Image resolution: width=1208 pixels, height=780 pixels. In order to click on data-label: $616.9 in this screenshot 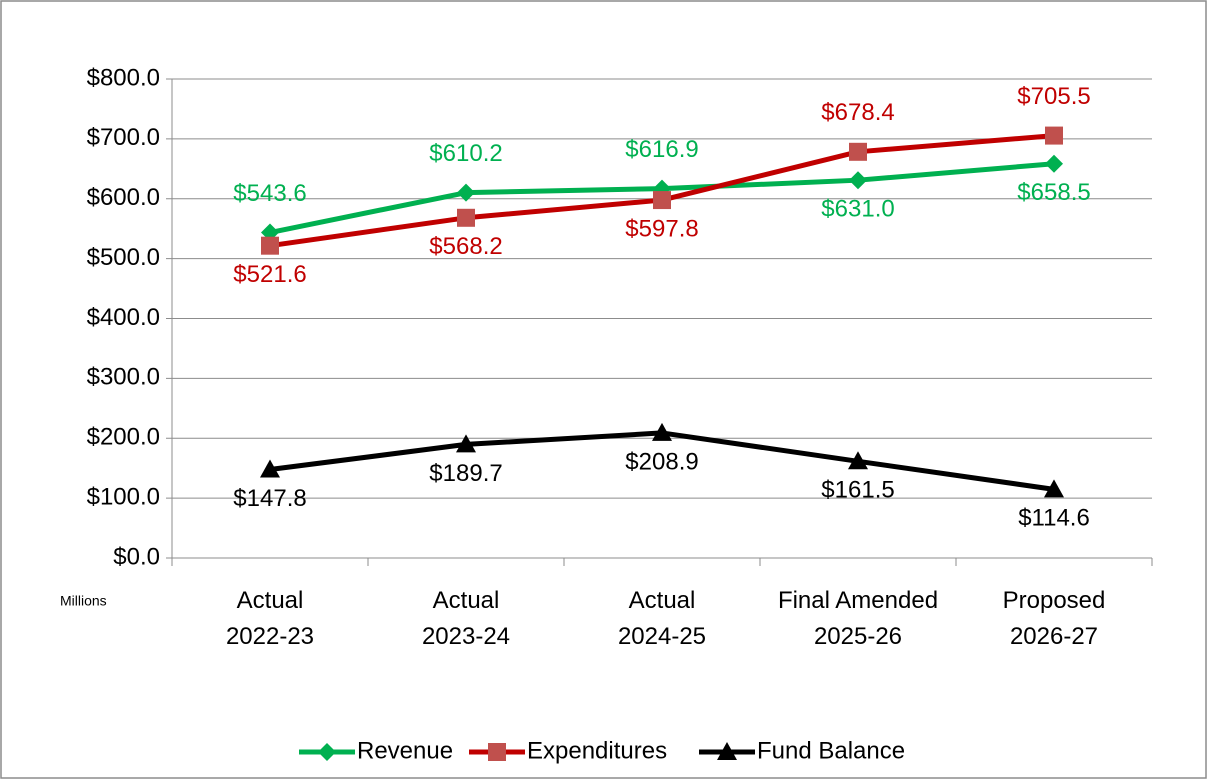, I will do `click(661, 149)`.